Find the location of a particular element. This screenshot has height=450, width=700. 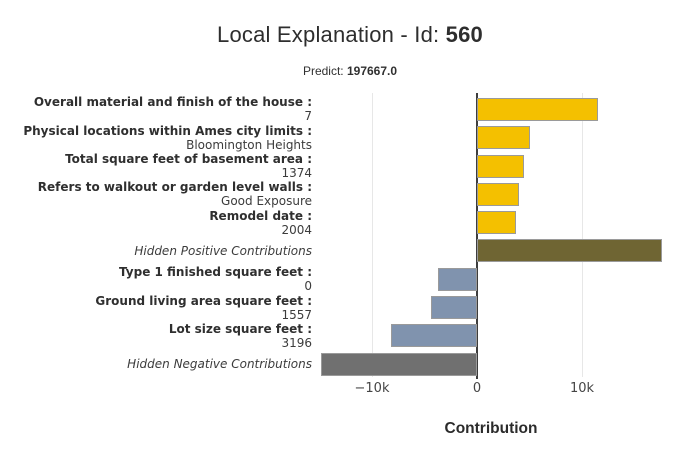

feature-label: Total square feet of basement area :1374 is located at coordinates (156, 166).